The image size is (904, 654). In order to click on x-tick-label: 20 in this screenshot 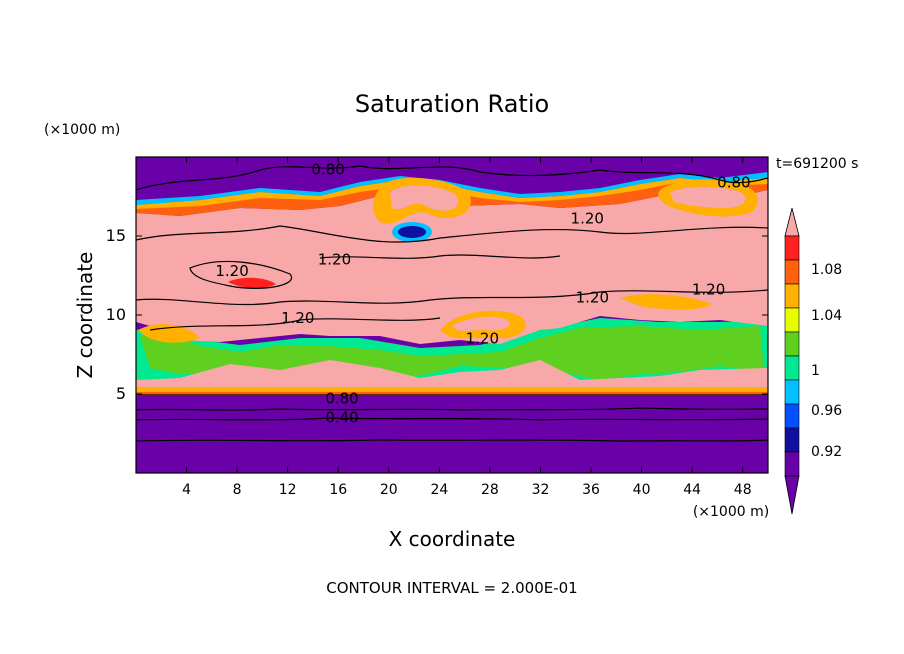, I will do `click(389, 490)`.